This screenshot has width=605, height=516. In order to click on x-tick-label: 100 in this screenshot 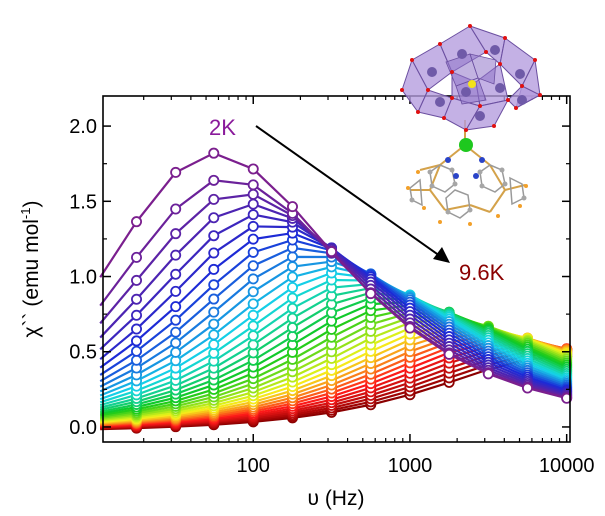, I will do `click(253, 466)`.